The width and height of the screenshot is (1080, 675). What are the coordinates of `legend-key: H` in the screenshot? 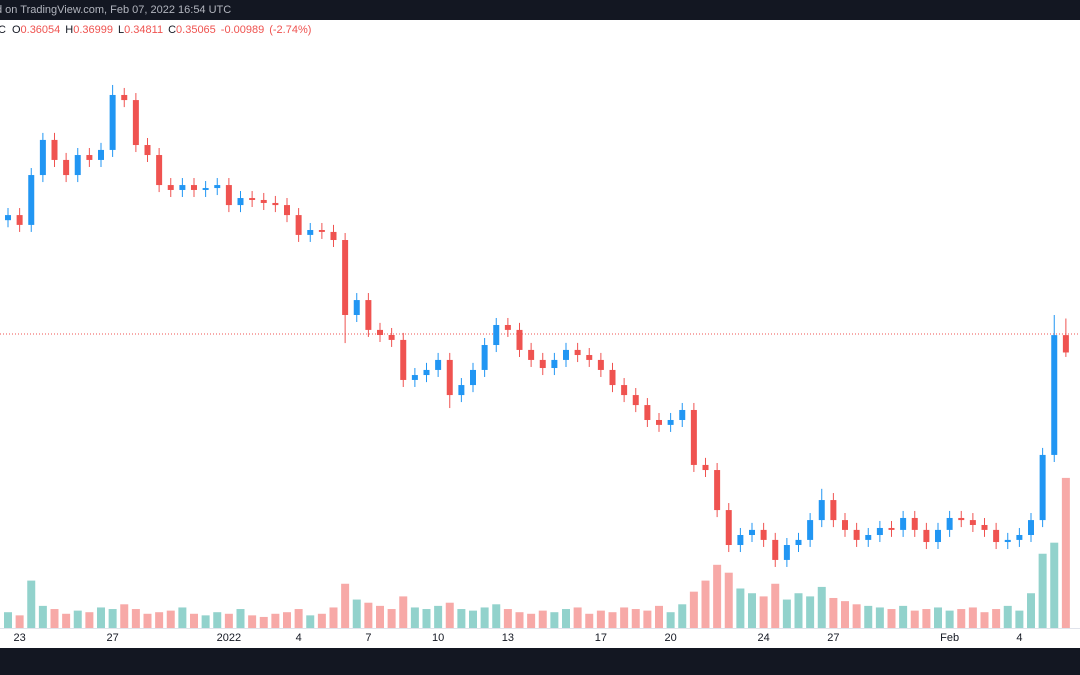 It's located at (69, 30).